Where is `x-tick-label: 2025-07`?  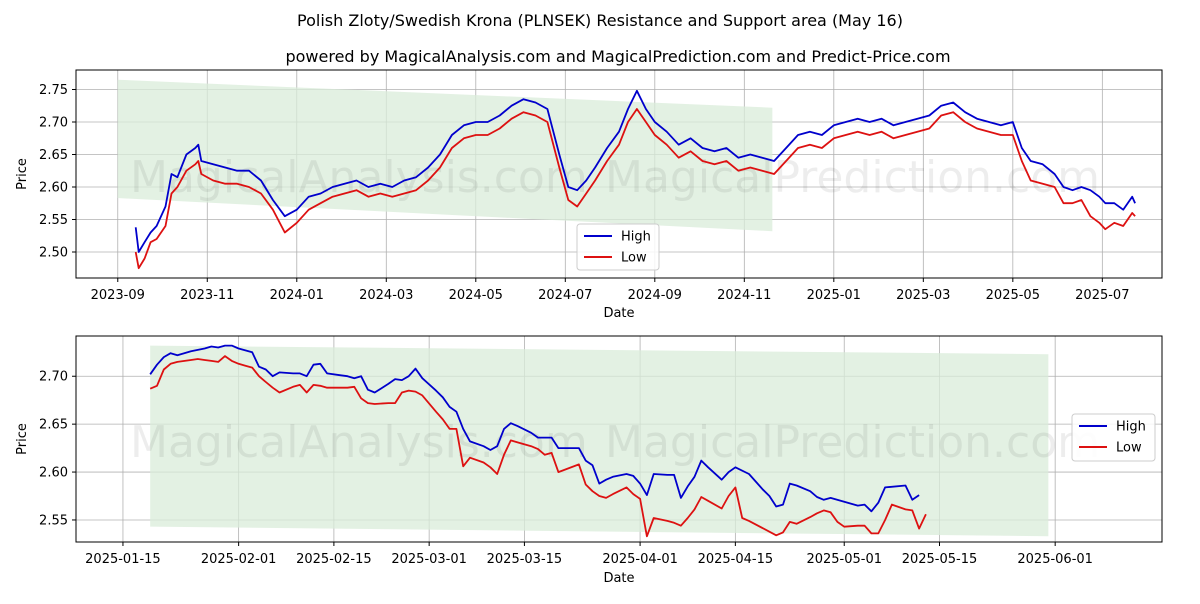 x-tick-label: 2025-07 is located at coordinates (1102, 295).